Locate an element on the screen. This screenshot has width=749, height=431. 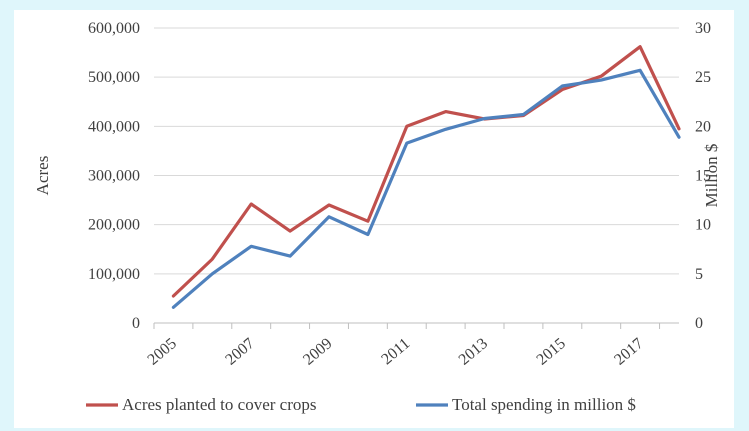
right-tick-label: 25 is located at coordinates (703, 77).